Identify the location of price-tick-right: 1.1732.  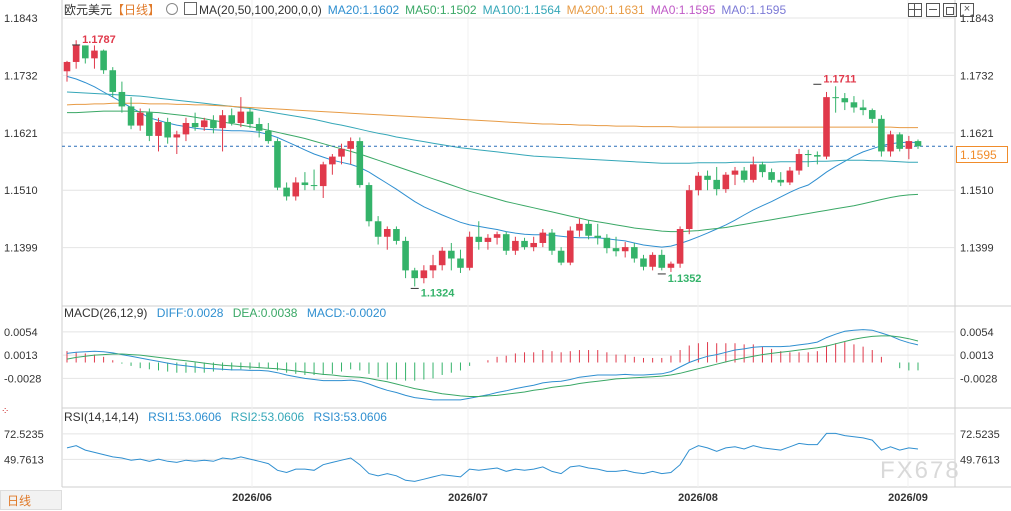
(977, 76).